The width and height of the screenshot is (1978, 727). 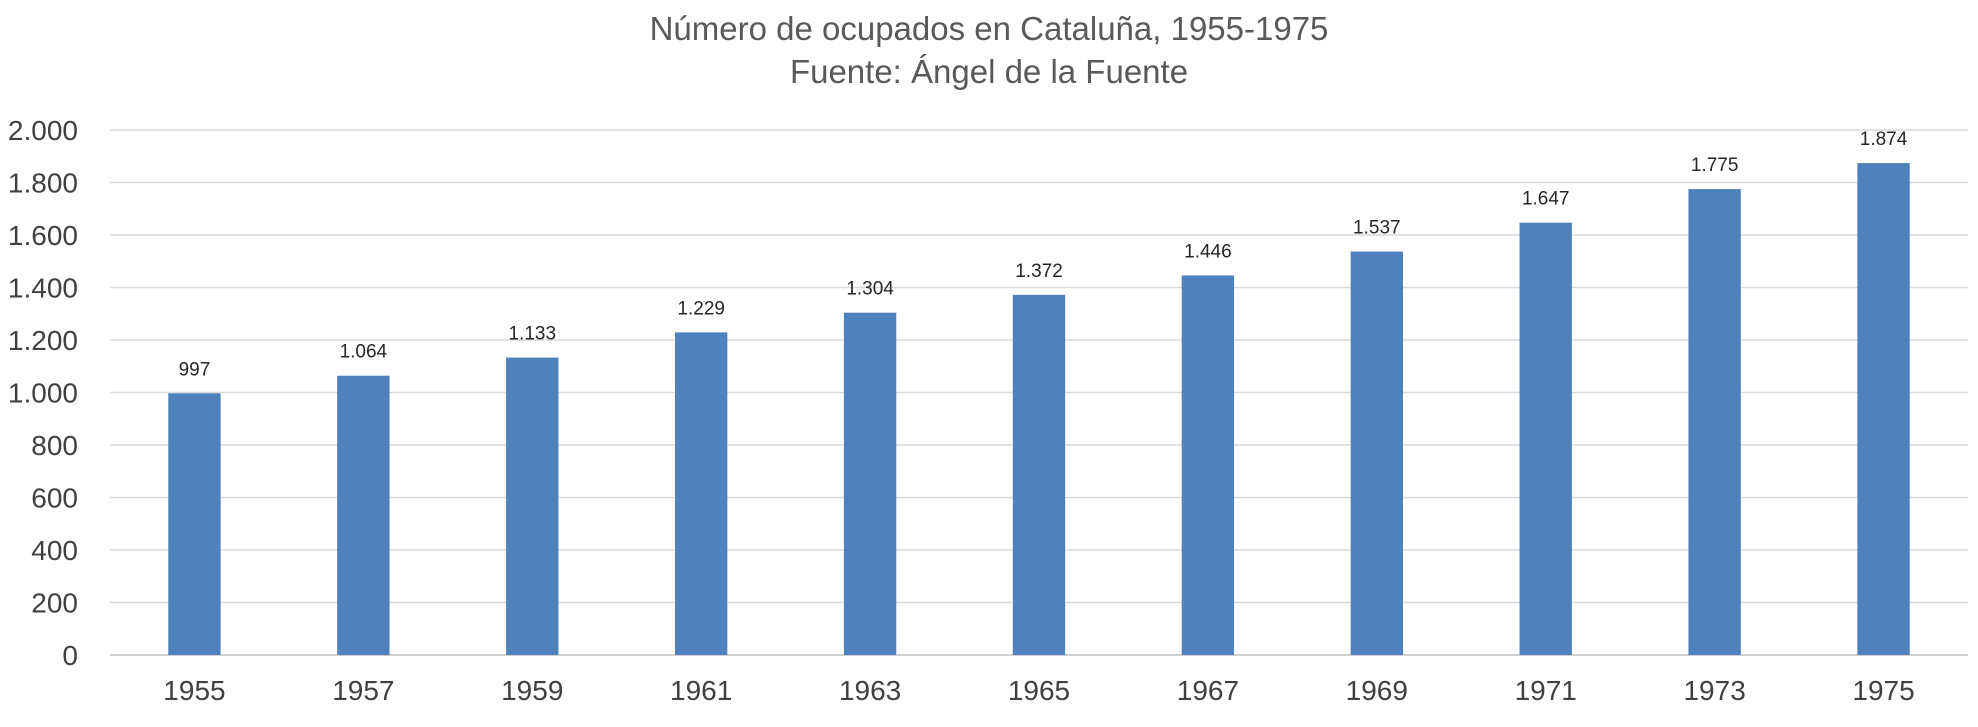 I want to click on x-tick-label: 1955, so click(x=194, y=690).